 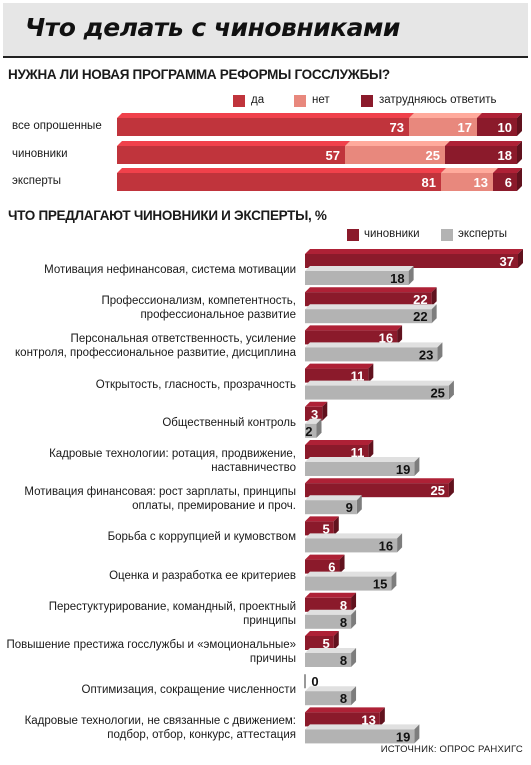 What do you see at coordinates (258, 100) in the screenshot?
I see `legend-label: да` at bounding box center [258, 100].